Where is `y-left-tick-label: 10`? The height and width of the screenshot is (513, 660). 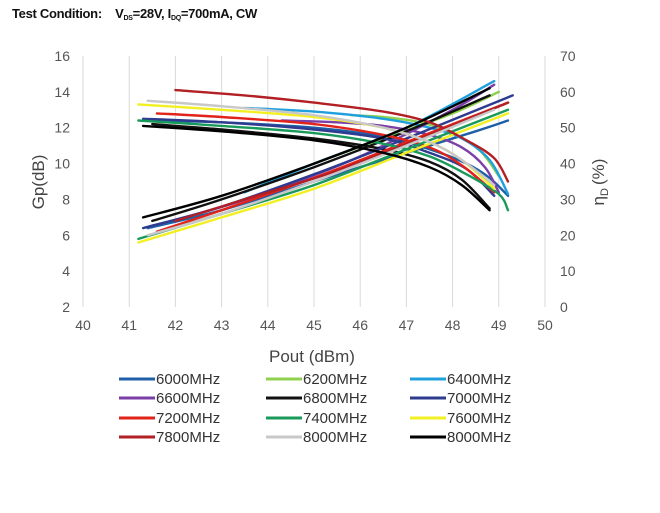 y-left-tick-label: 10 is located at coordinates (62, 164).